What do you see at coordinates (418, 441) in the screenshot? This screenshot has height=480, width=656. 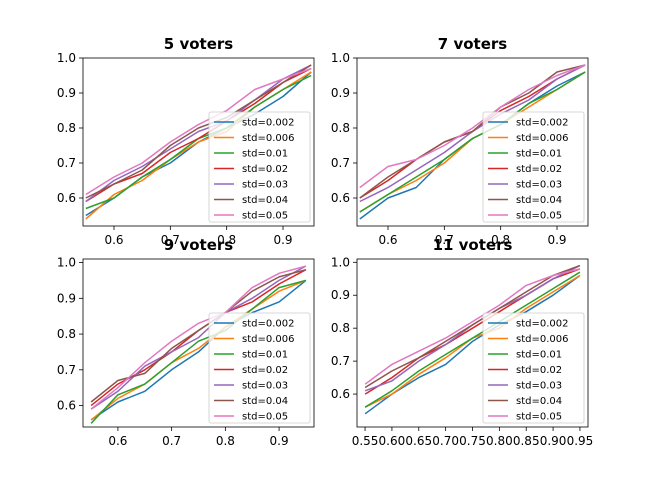 I see `x-tick-label: 0.65` at bounding box center [418, 441].